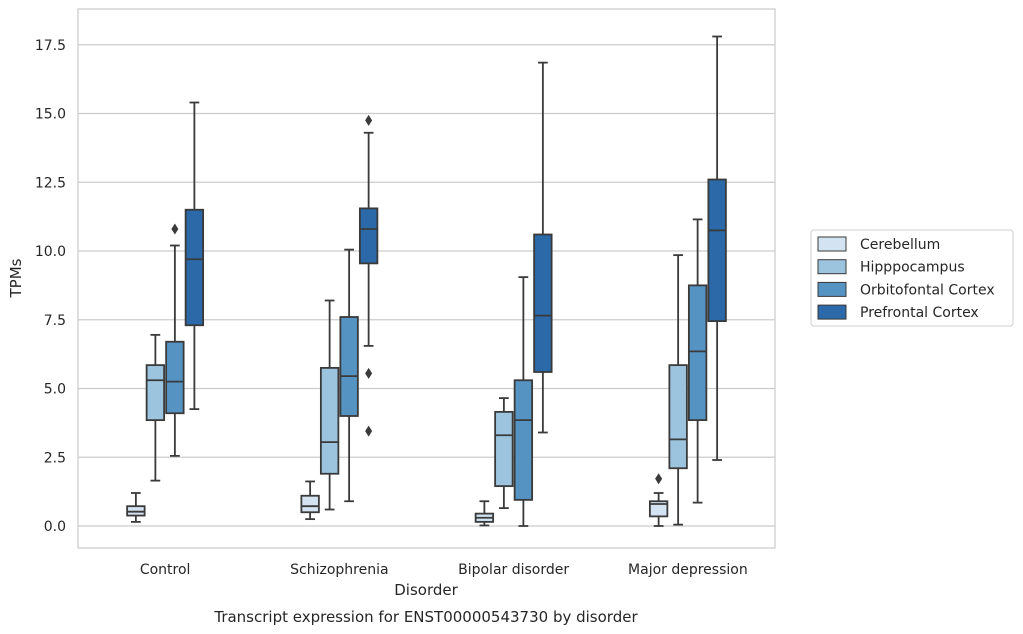  What do you see at coordinates (50, 286) in the screenshot?
I see `y-tick-labels: 0.0 2.5 5.0 7.5 10.0 12.5 15.0 17.5` at bounding box center [50, 286].